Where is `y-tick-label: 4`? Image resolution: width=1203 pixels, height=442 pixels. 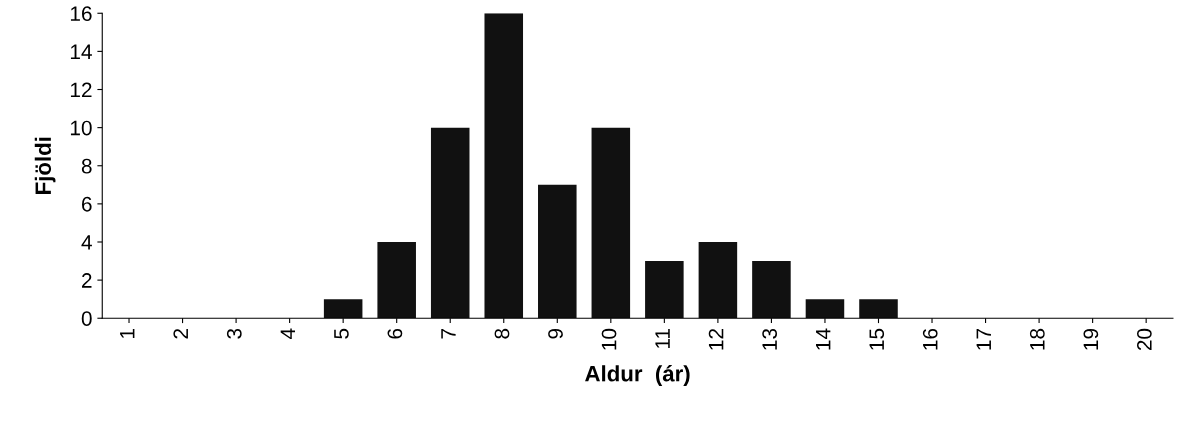 y-tick-label: 4 is located at coordinates (86, 242).